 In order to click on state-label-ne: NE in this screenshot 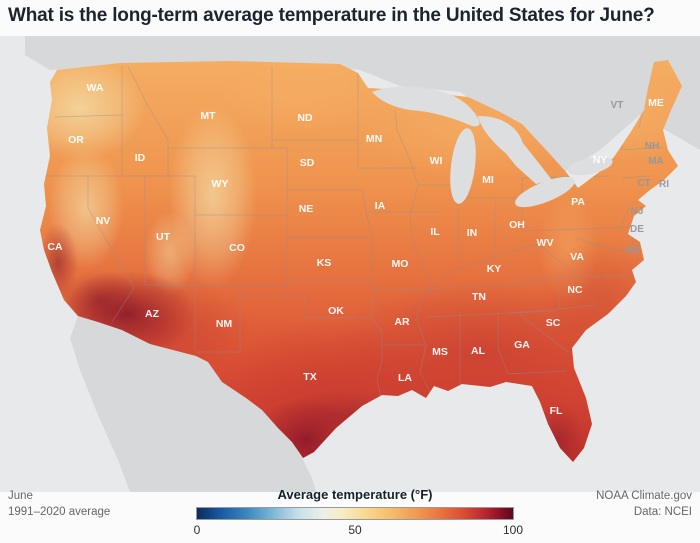, I will do `click(306, 209)`.